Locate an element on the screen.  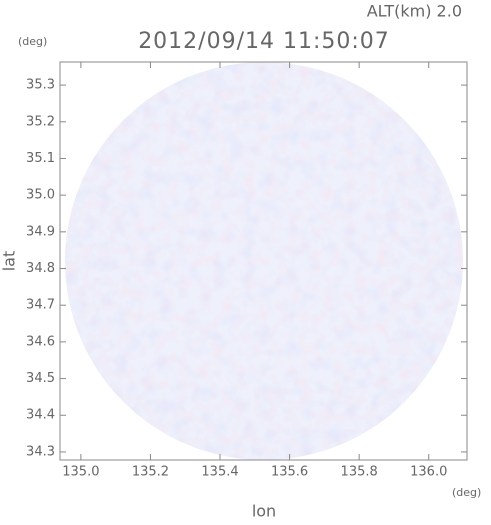
chart-title: 2012/09/14 11:50:07 is located at coordinates (264, 41).